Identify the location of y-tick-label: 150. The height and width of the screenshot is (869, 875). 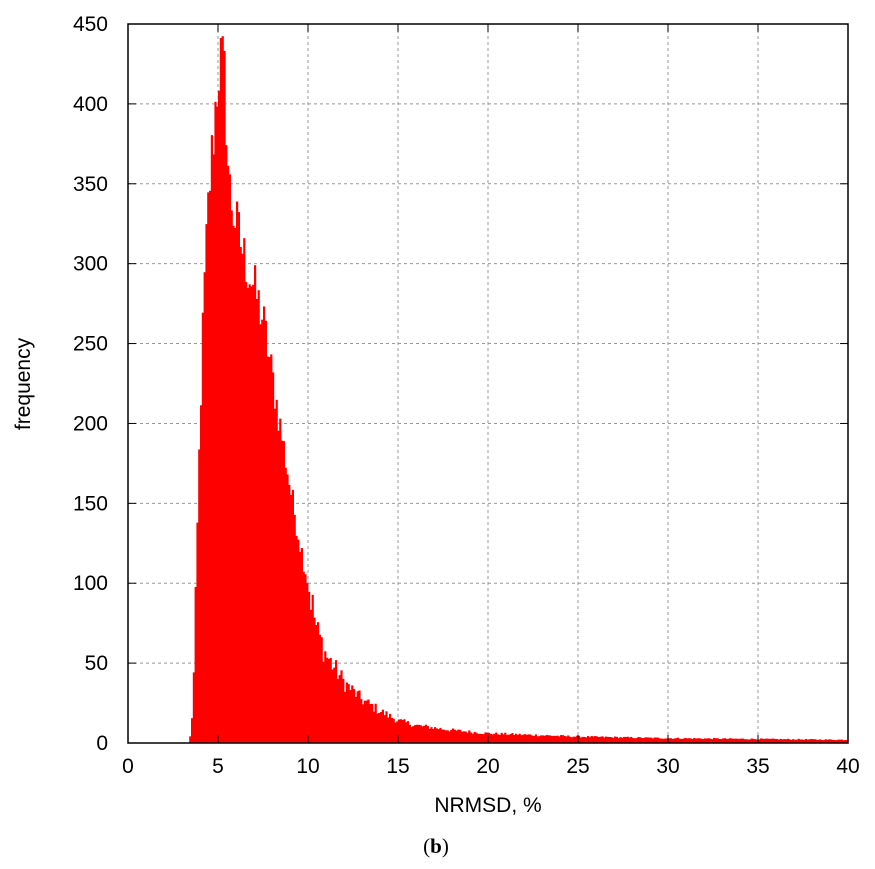
(90, 503).